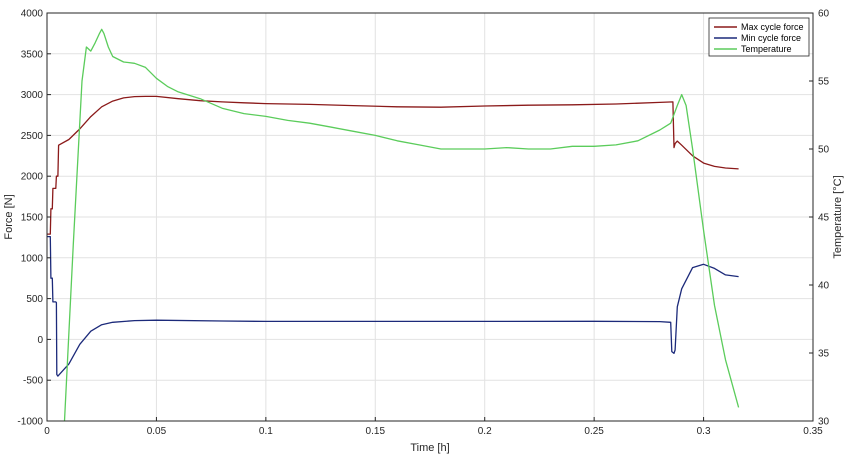 Image resolution: width=850 pixels, height=458 pixels. Describe the element at coordinates (32, 54) in the screenshot. I see `y-left-tick-label: 3500` at that location.